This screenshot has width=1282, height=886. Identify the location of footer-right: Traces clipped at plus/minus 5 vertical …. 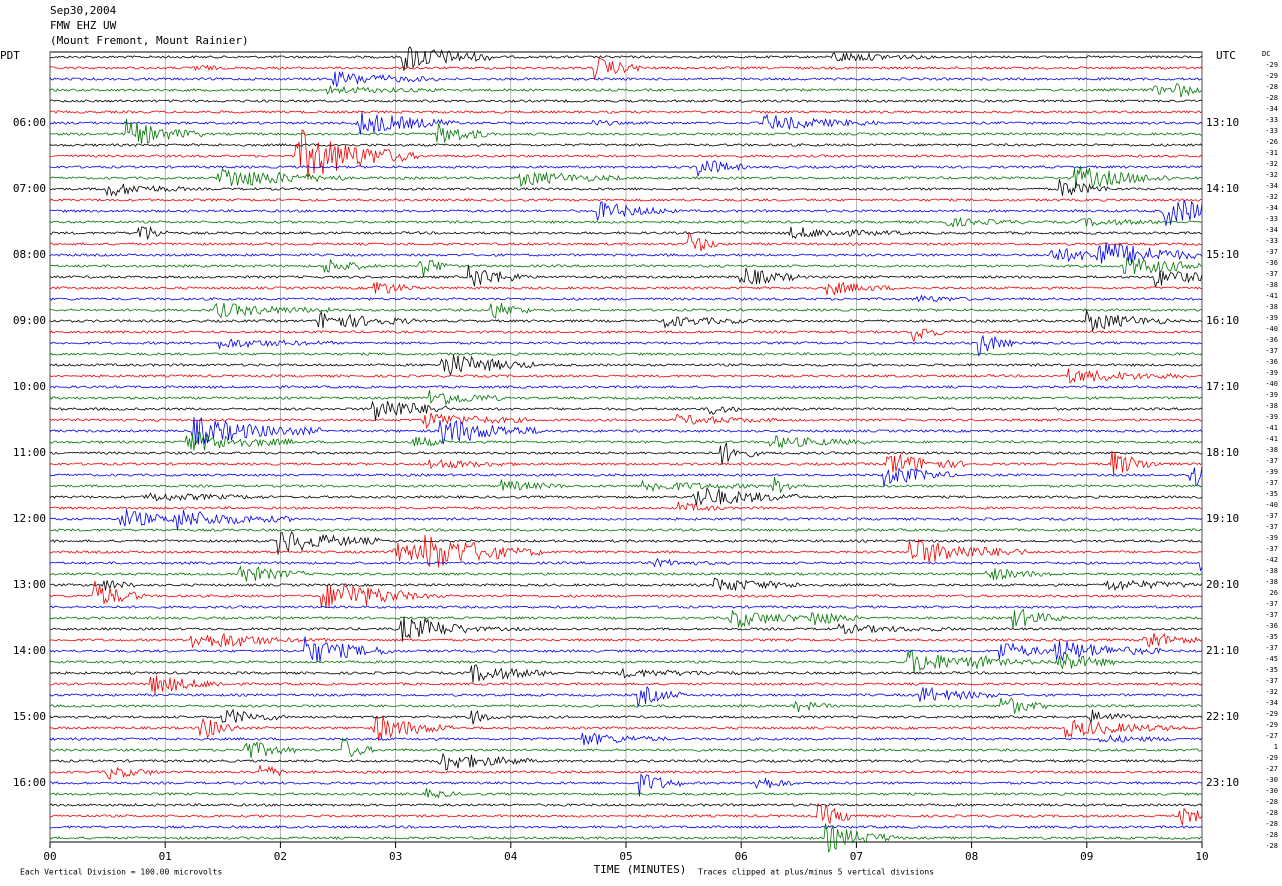
(816, 872).